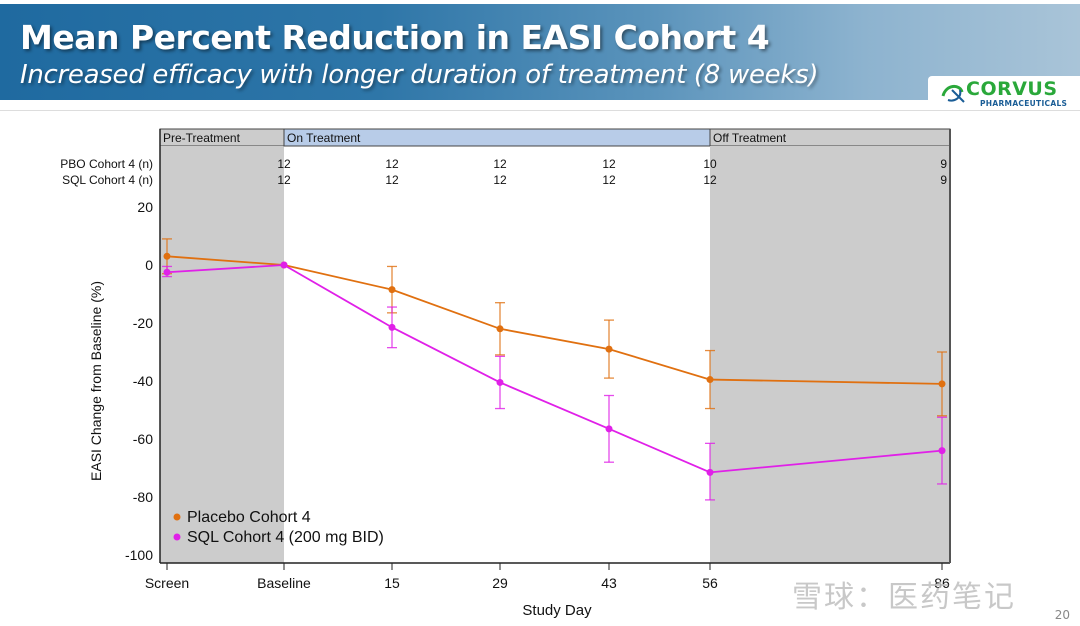  I want to click on y-tick-label: -100, so click(139, 555).